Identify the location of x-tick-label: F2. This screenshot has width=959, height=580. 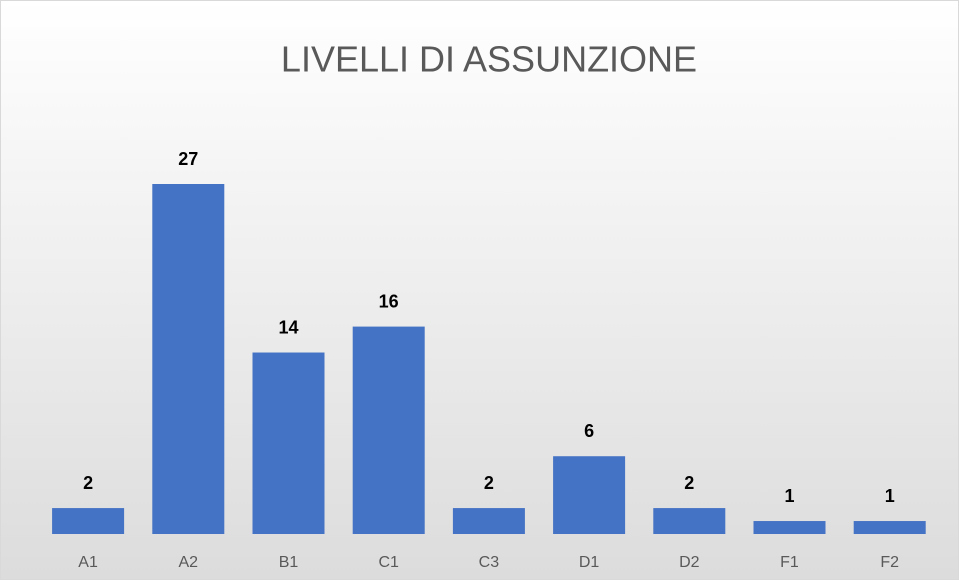
(889, 562).